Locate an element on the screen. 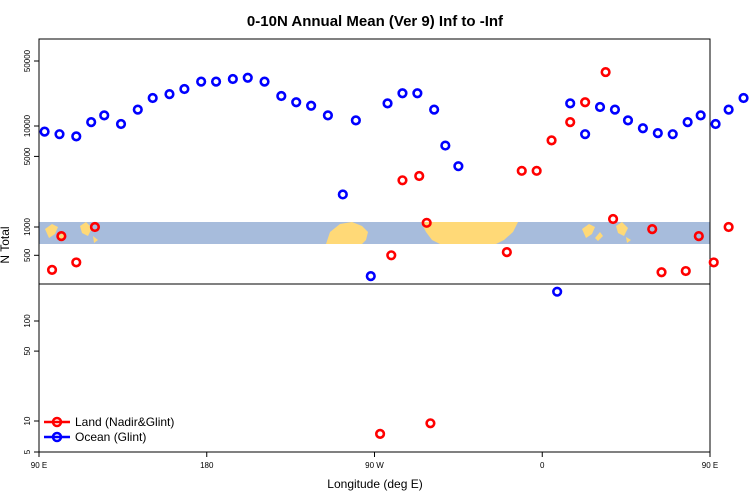 The width and height of the screenshot is (750, 500). x-tick-label: 90 W is located at coordinates (374, 465).